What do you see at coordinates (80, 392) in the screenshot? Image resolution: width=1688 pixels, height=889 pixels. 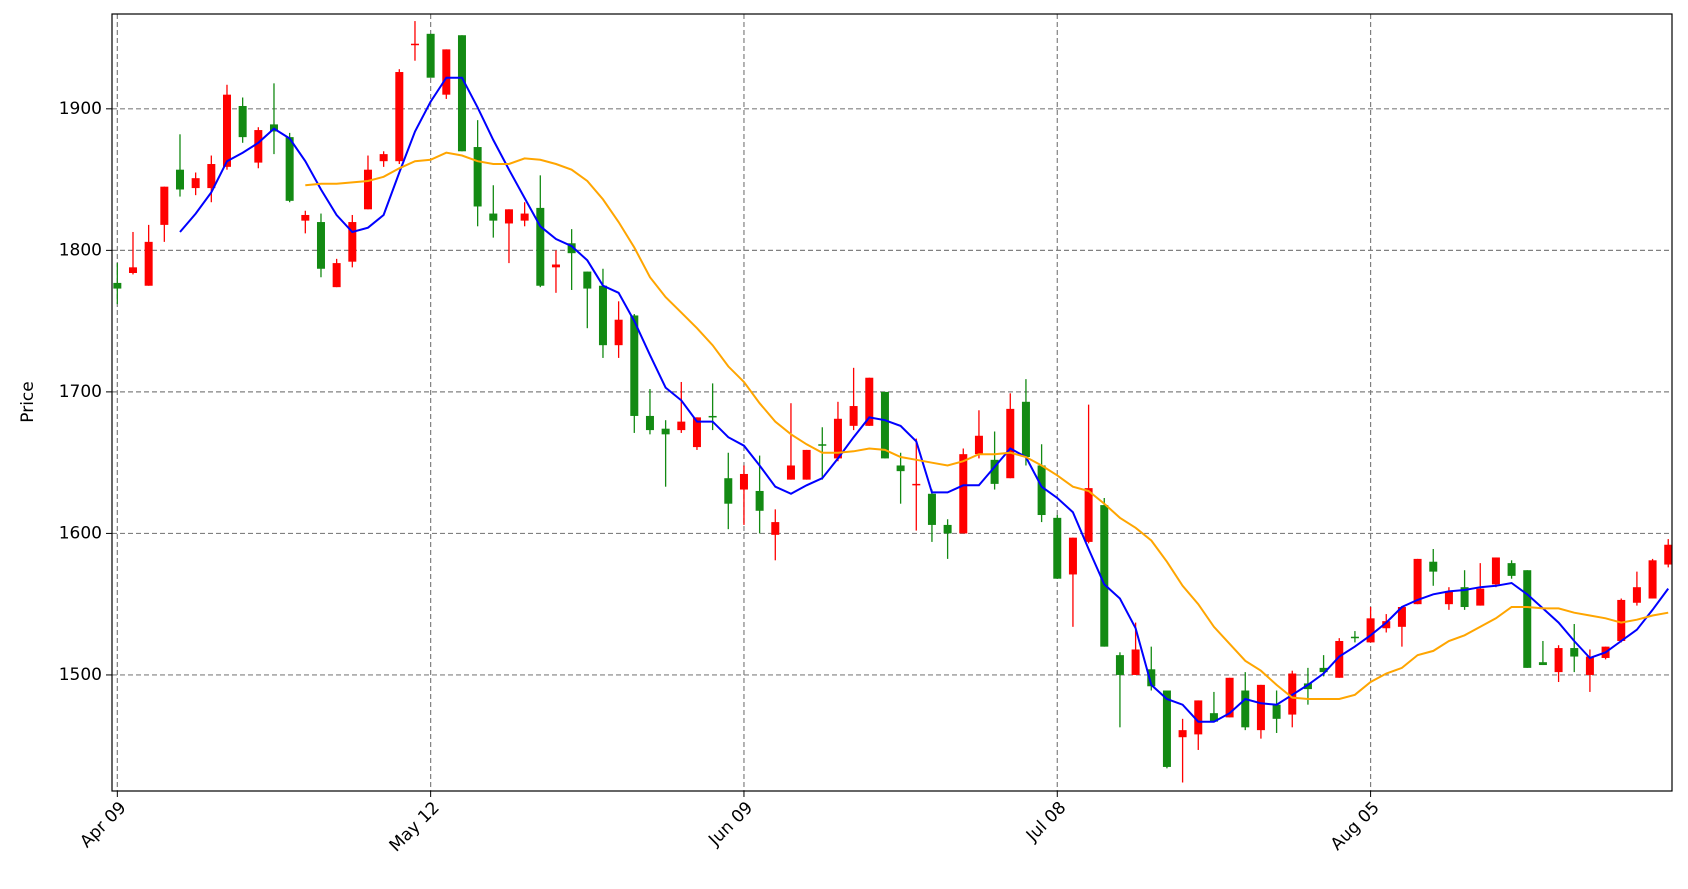 I see `y-tick-label: 1700` at bounding box center [80, 392].